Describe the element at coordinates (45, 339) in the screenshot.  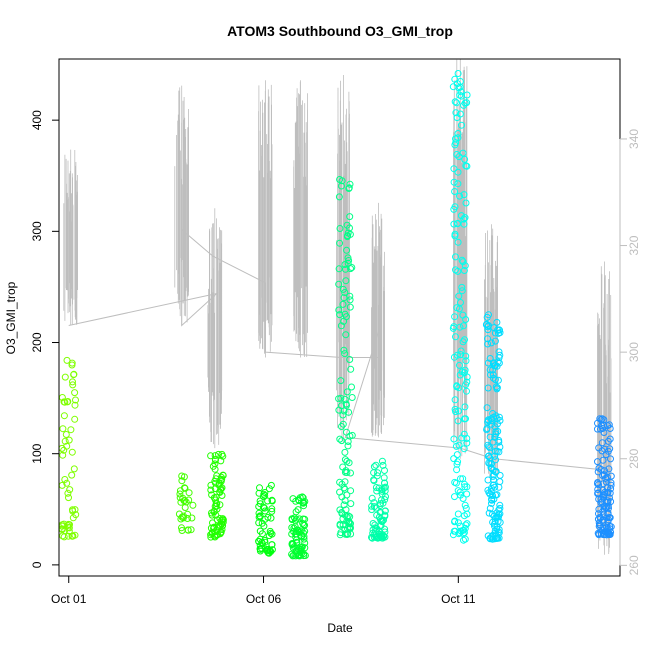
I see `y-axis: 0 100 200 300 400` at that location.